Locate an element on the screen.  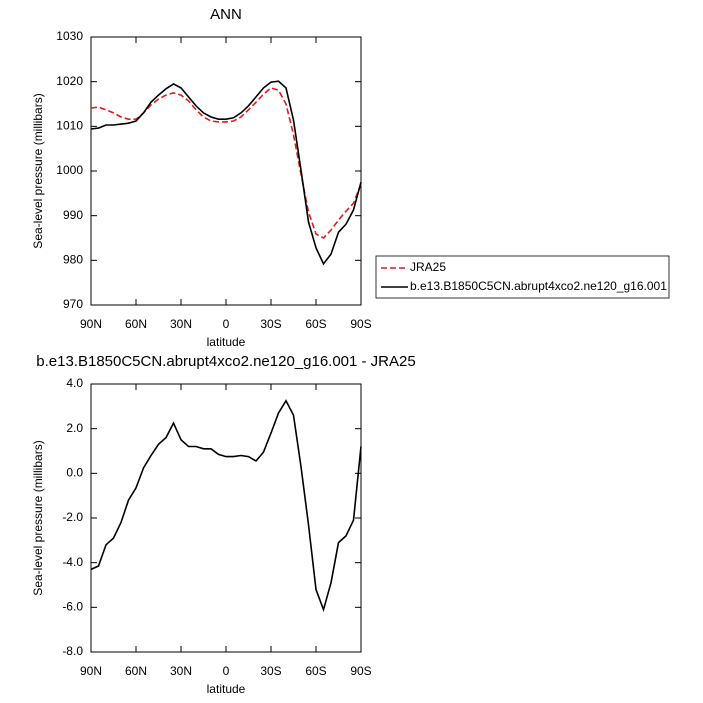
y-tick-label: -8.0 is located at coordinates (72, 651).